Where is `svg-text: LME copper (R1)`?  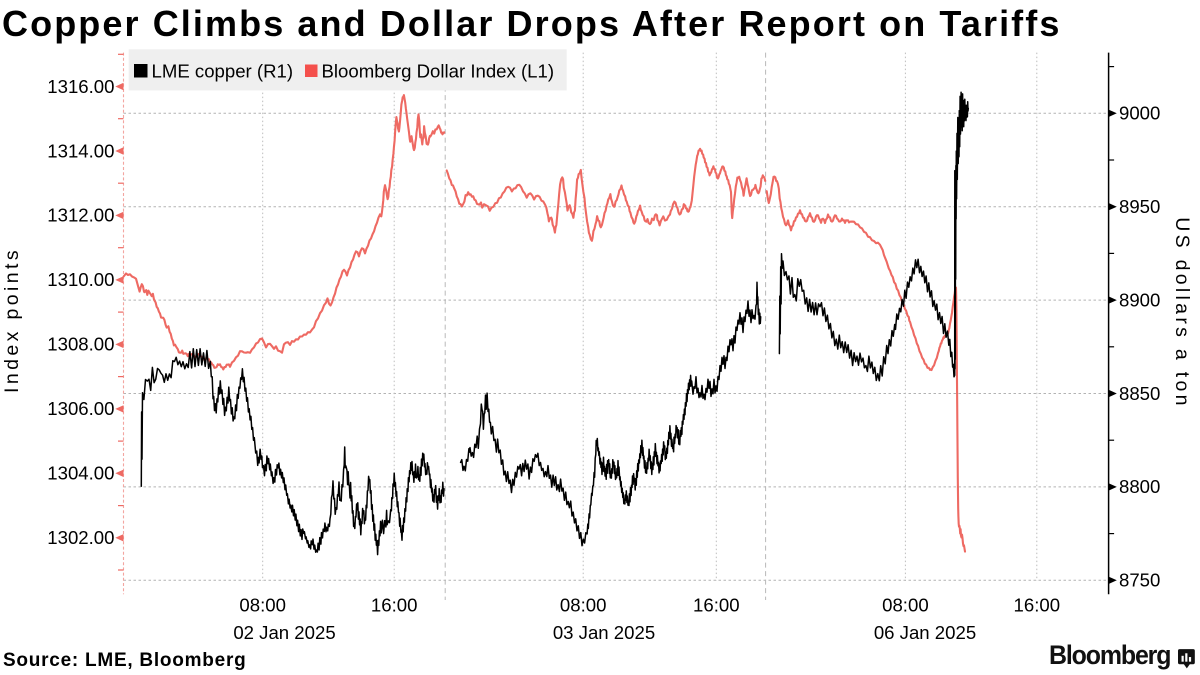 svg-text: LME copper (R1) is located at coordinates (223, 71).